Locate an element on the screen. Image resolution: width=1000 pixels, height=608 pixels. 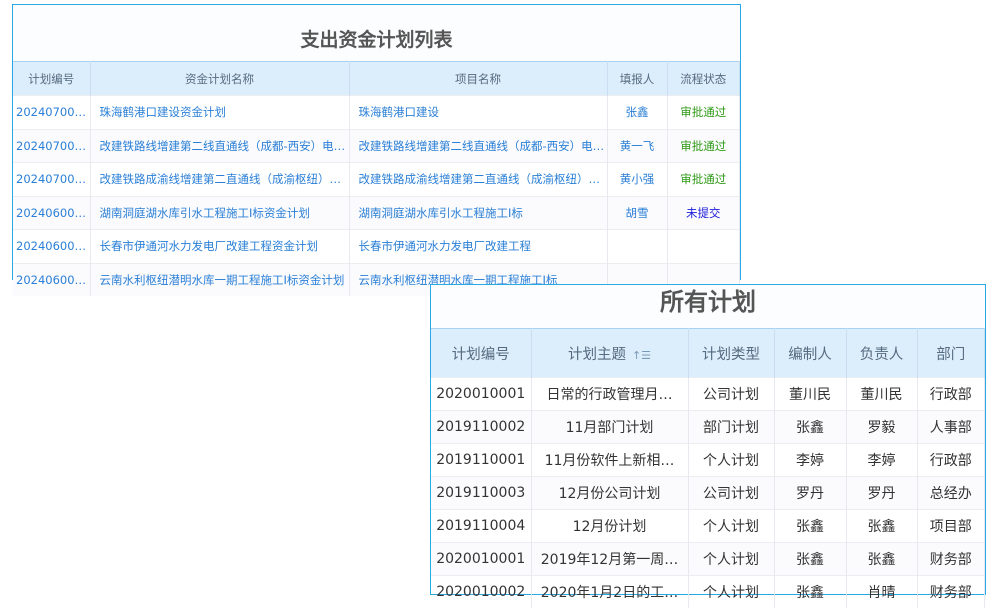
reporter-cell: 黄小强 is located at coordinates (637, 180).